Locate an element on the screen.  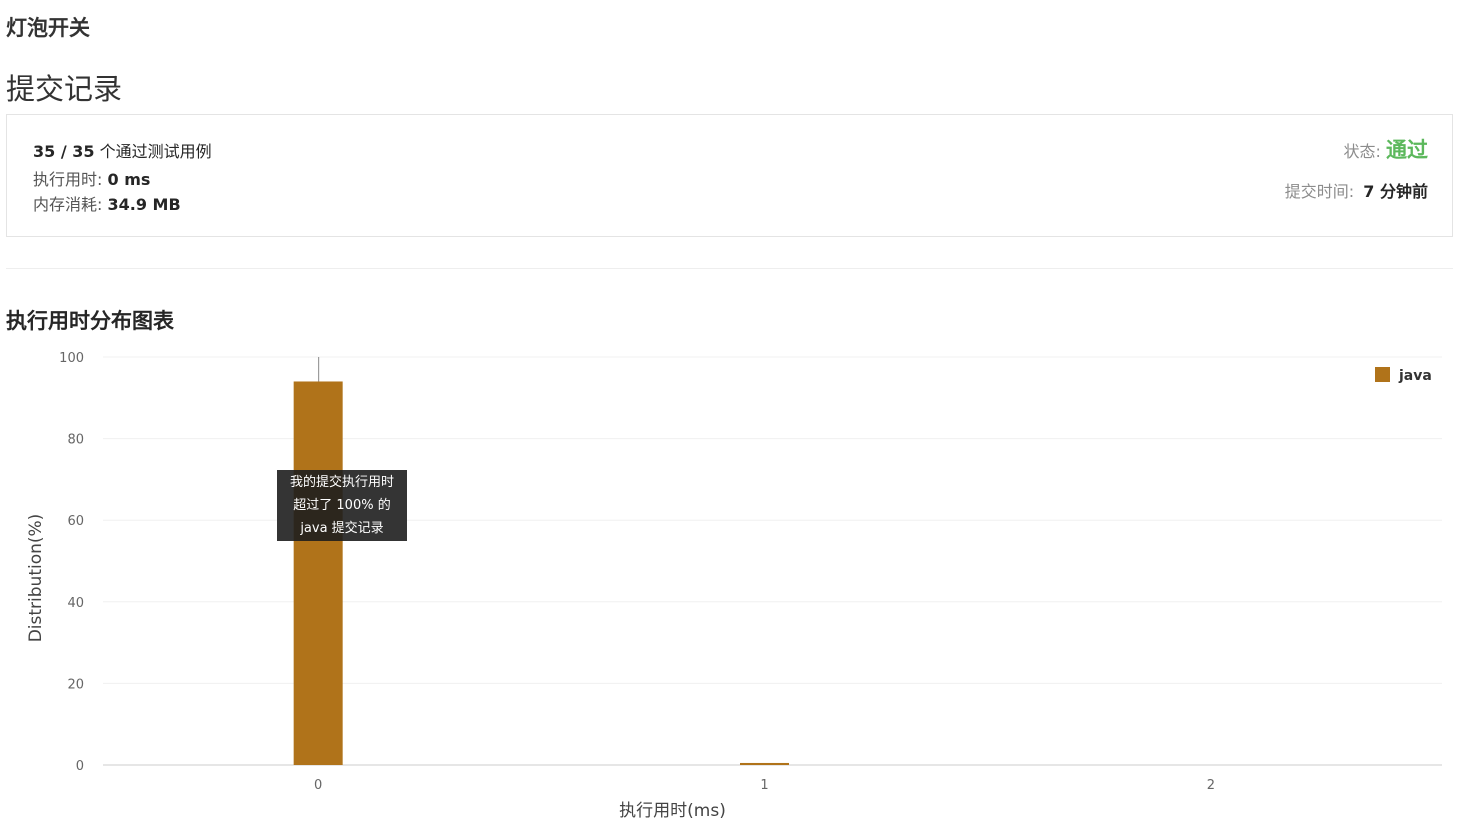
y-tick-label: 80 is located at coordinates (75, 440).